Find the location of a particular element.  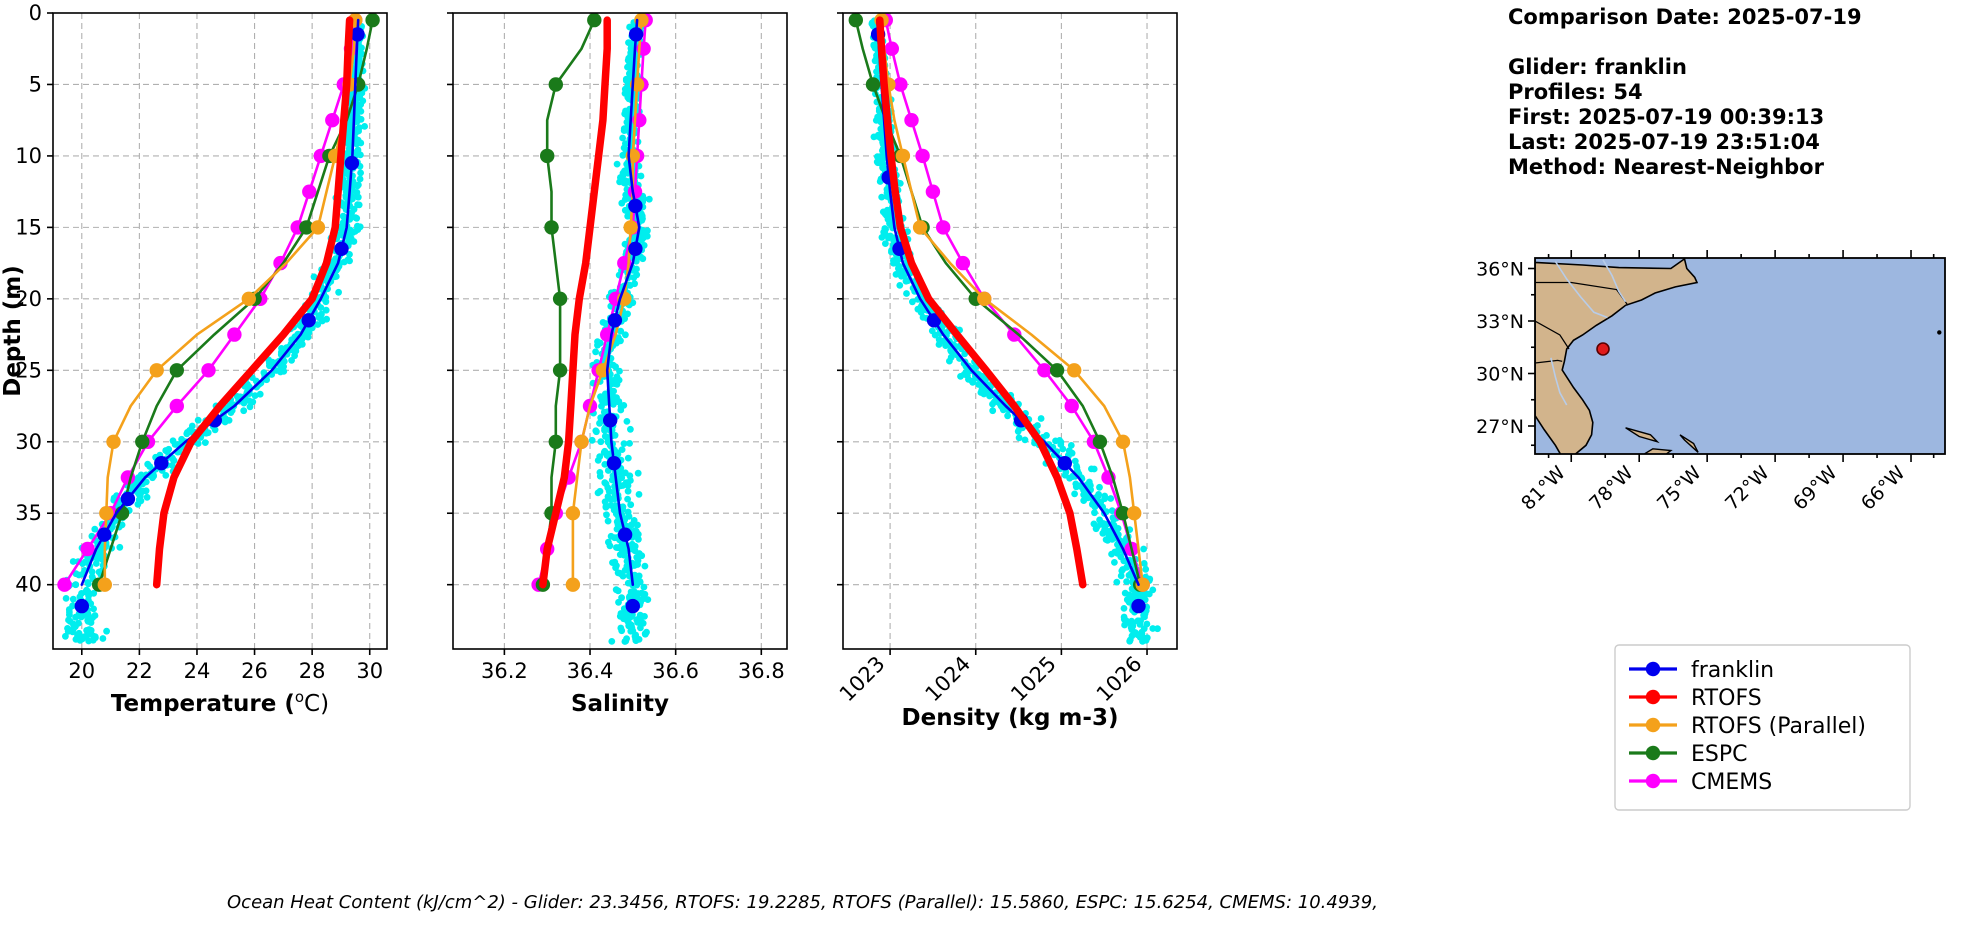

x-axis-title: Density (kg m-3) is located at coordinates (1010, 718).